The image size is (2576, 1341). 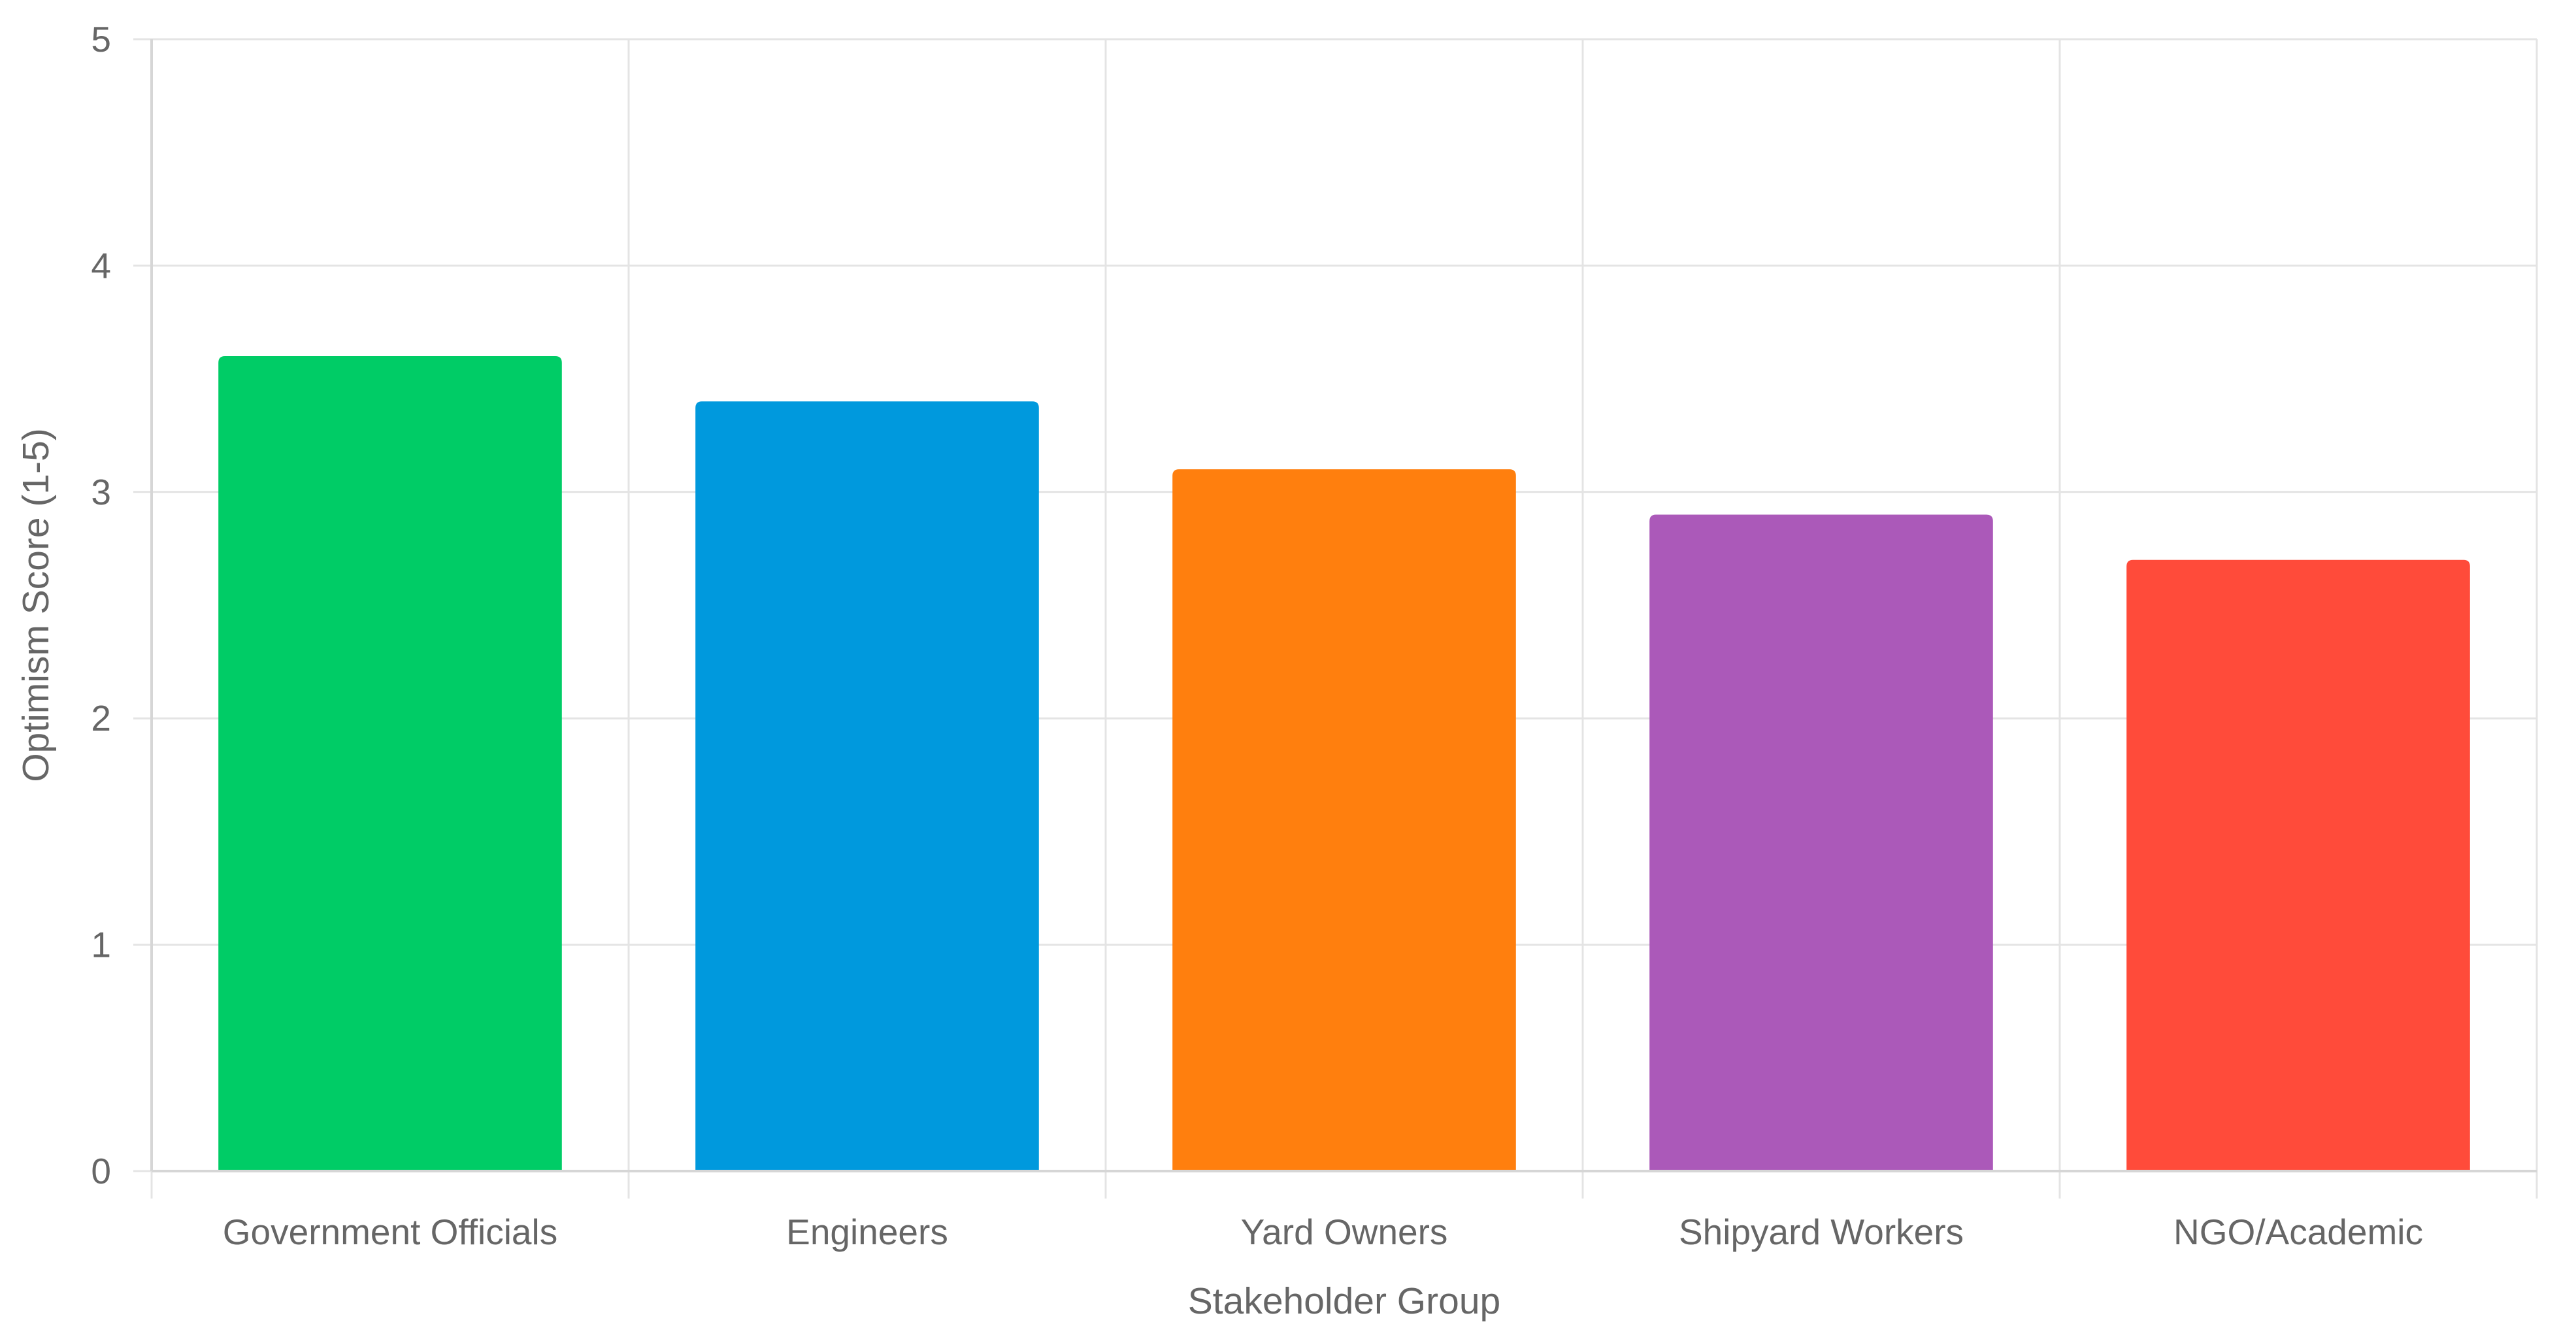 I want to click on bar-government-officials, so click(x=390, y=764).